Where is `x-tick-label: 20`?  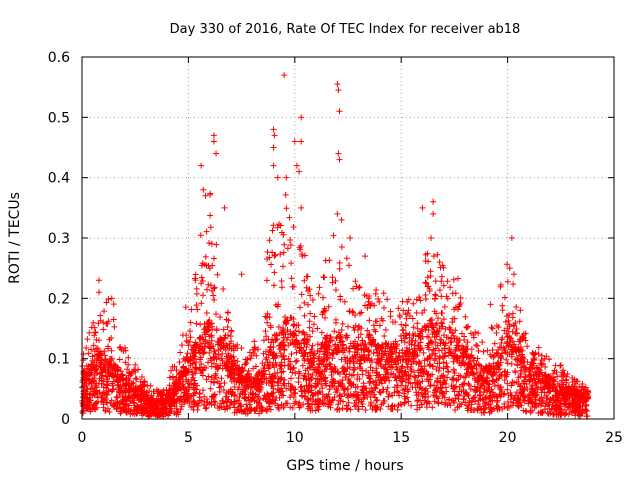
x-tick-label: 20 is located at coordinates (508, 438).